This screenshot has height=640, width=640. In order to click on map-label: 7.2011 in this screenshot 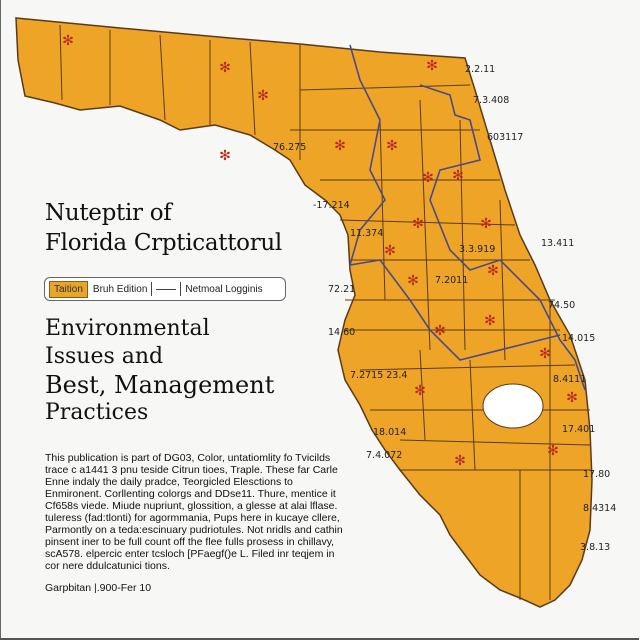, I will do `click(451, 280)`.